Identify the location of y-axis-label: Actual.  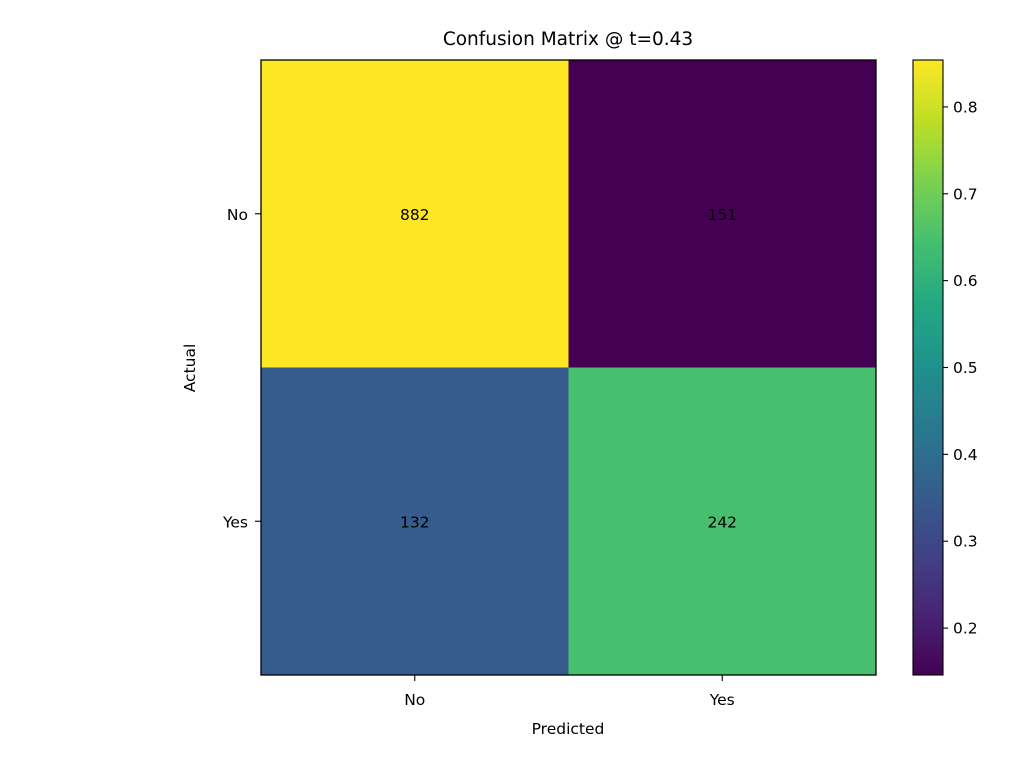
(190, 368).